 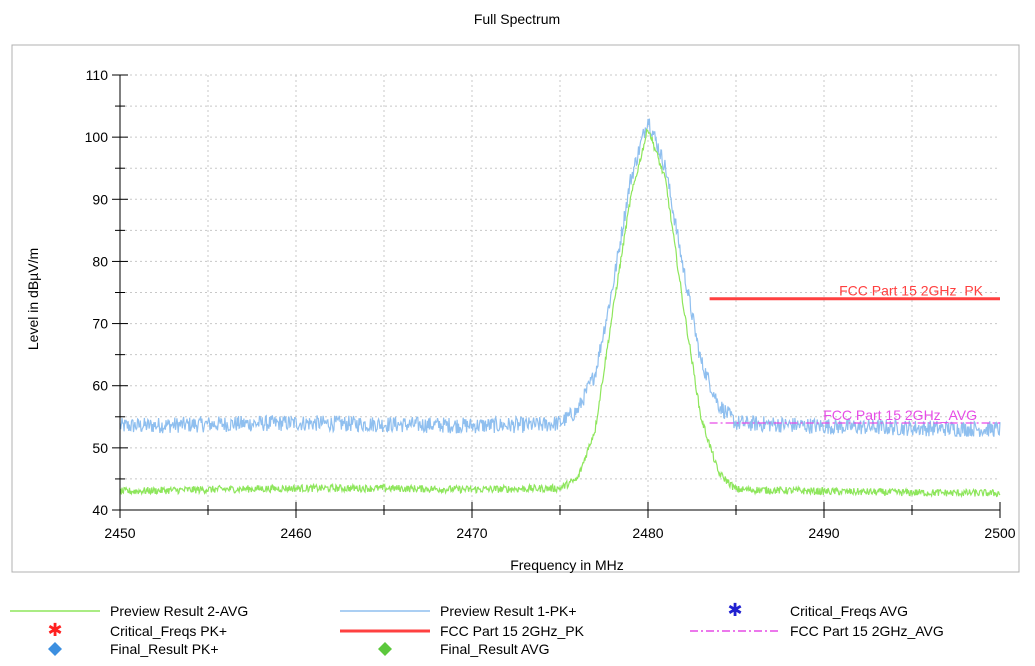 What do you see at coordinates (867, 631) in the screenshot?
I see `legend-label: FCC Part 15 2GHz_AVG` at bounding box center [867, 631].